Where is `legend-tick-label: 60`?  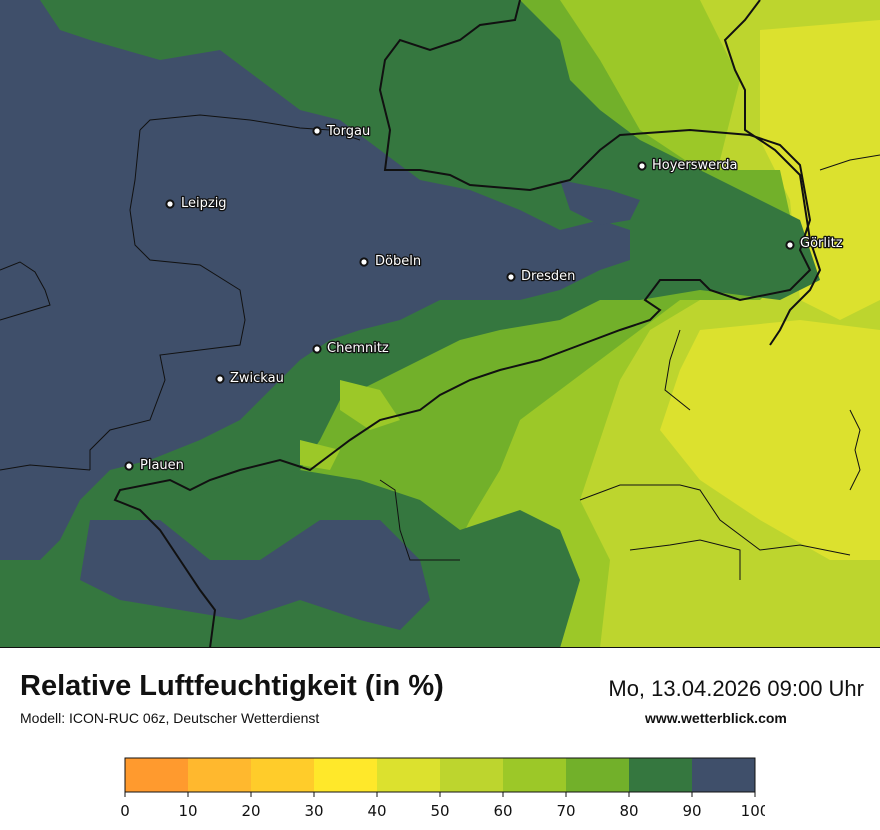
legend-tick-label: 60 is located at coordinates (502, 811).